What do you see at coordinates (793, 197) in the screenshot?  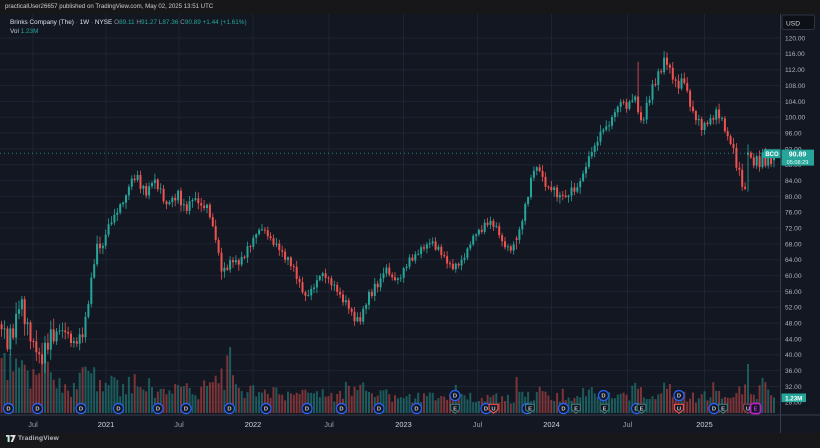 I see `svg-text: 80.00` at bounding box center [793, 197].